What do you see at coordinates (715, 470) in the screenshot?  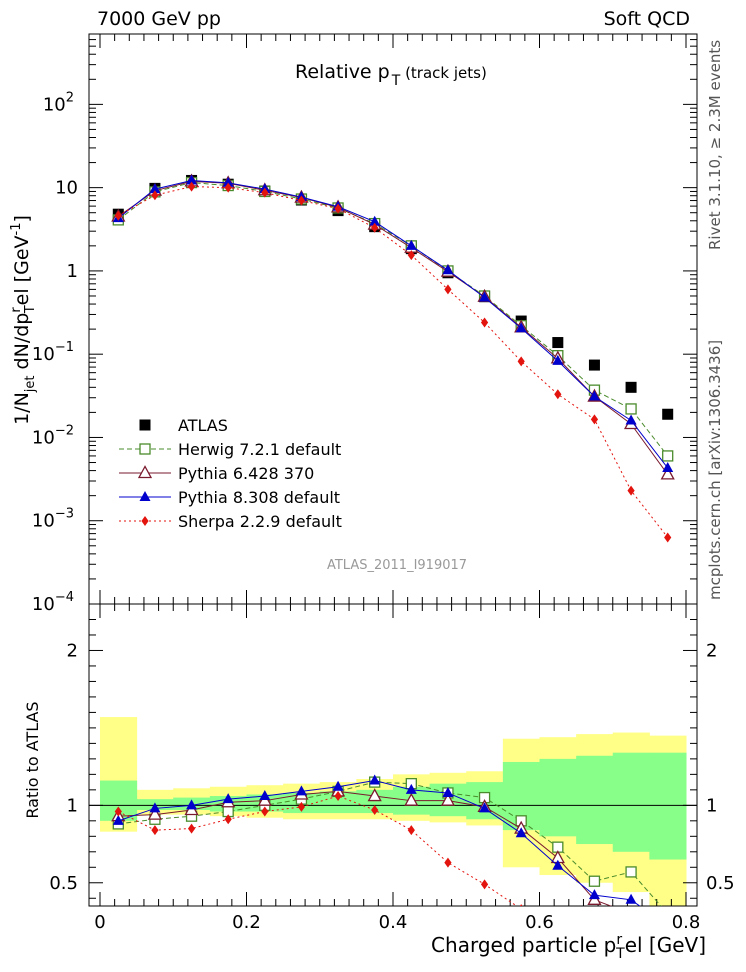 I see `mcplots-label: mcplots.cern.ch [arXiv:1306.3436]` at bounding box center [715, 470].